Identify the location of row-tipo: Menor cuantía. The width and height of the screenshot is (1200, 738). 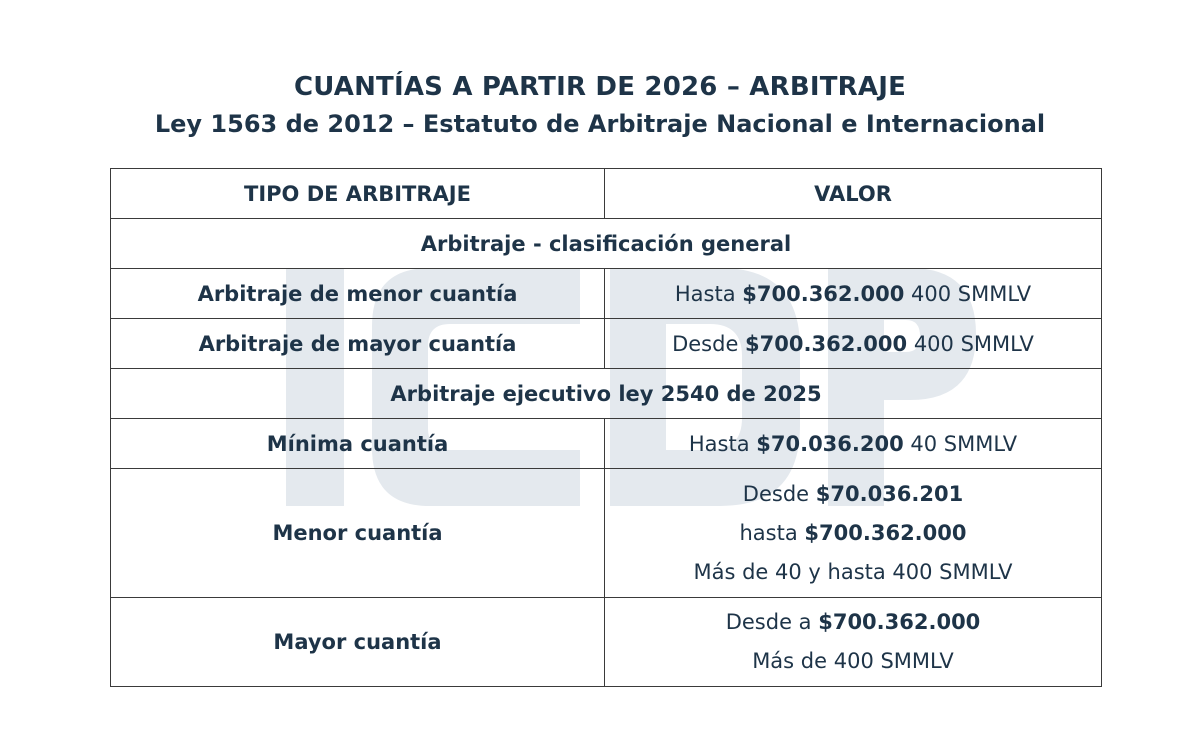
(357, 533).